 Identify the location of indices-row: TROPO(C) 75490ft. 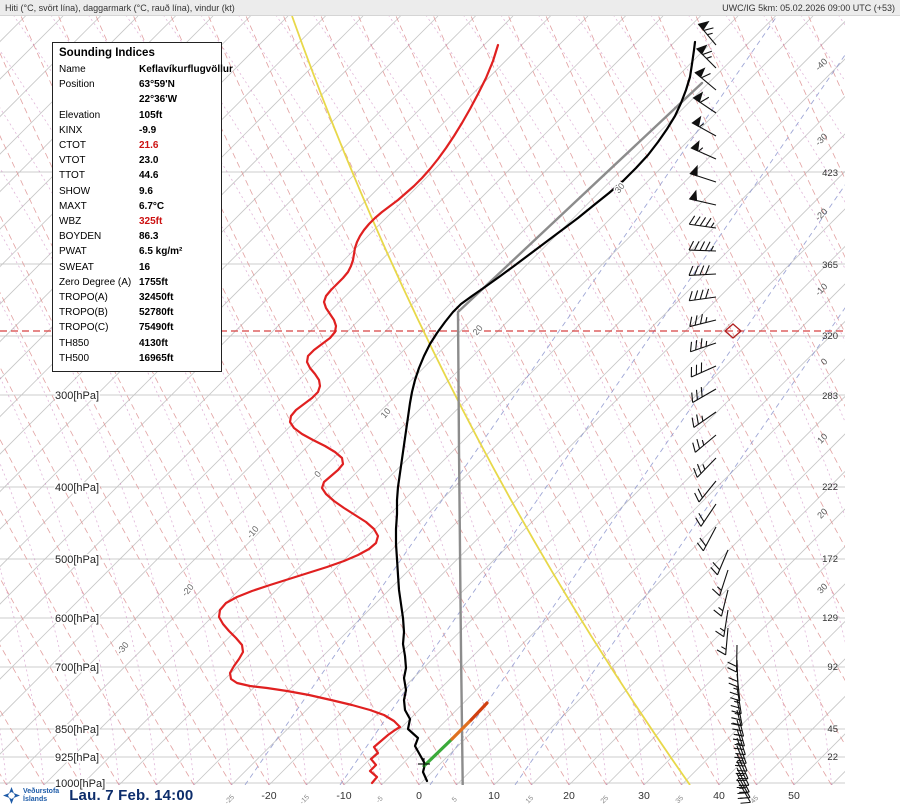
(116, 328).